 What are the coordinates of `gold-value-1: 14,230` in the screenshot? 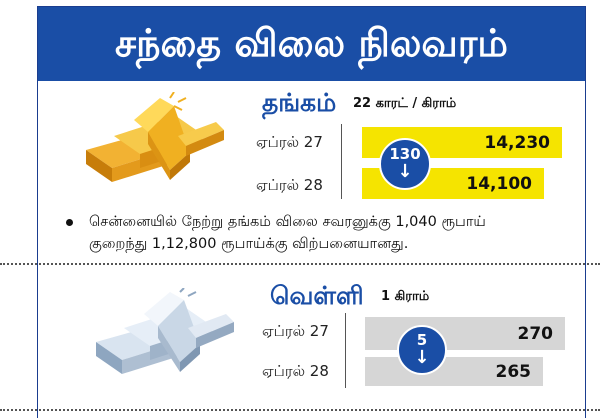 It's located at (517, 143).